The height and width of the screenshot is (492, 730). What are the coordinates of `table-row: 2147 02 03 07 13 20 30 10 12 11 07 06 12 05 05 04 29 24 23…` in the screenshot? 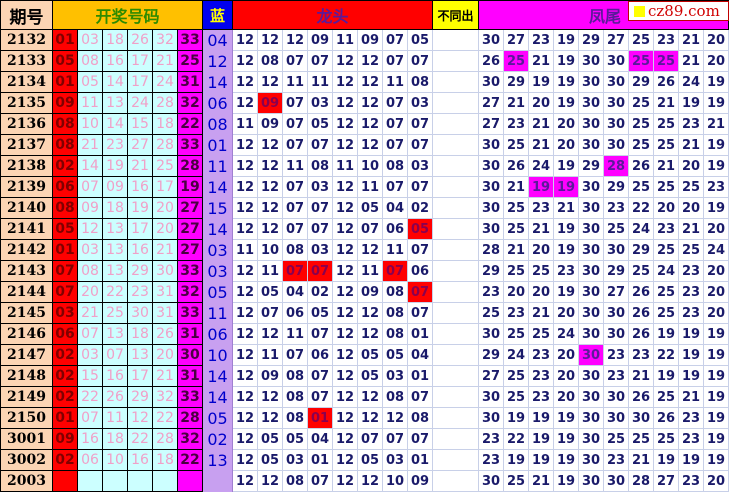 It's located at (364, 355).